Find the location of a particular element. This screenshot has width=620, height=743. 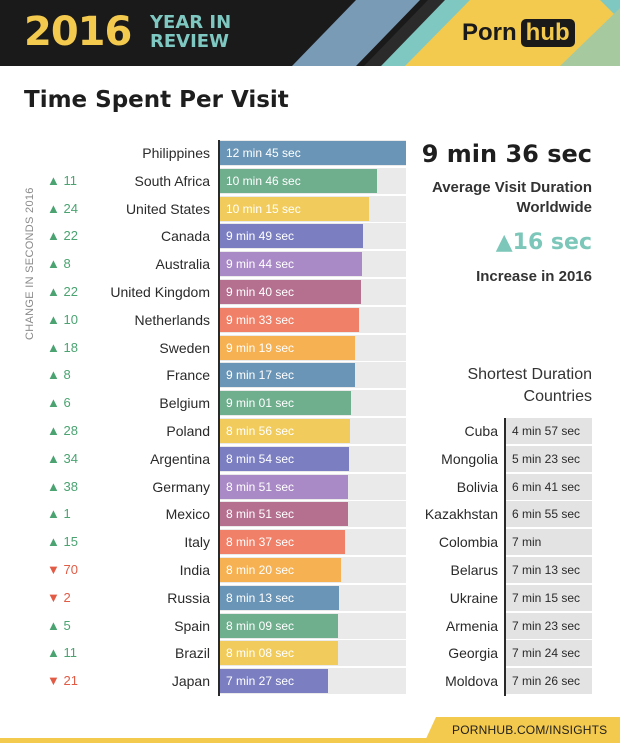

bar-value-label: 8 min 51 sec is located at coordinates (260, 514).